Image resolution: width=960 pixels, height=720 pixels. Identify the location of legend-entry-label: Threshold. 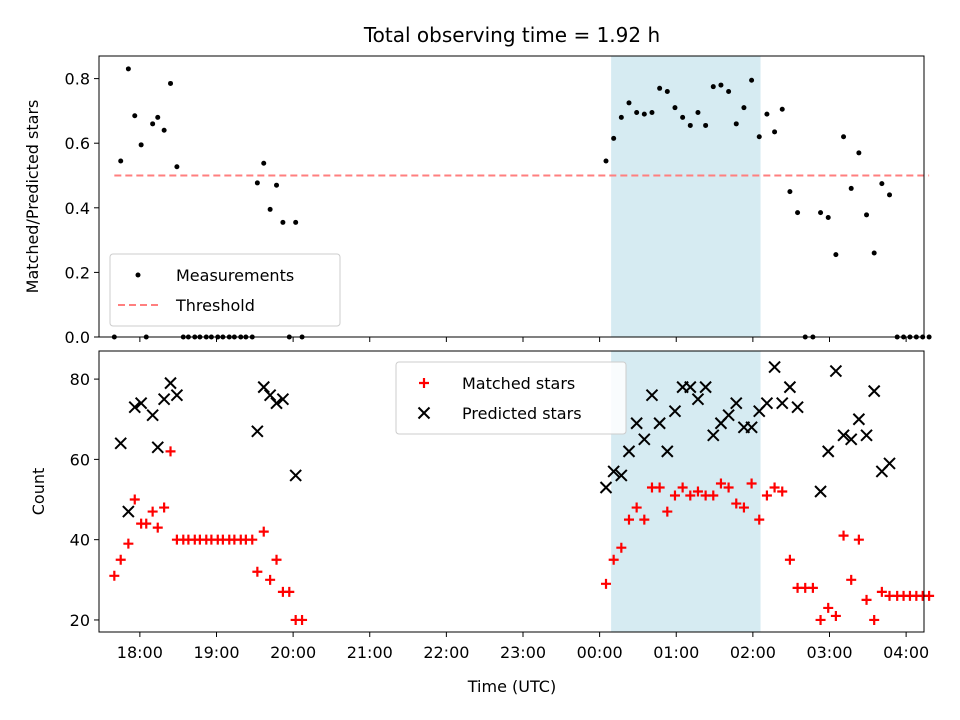
(215, 305).